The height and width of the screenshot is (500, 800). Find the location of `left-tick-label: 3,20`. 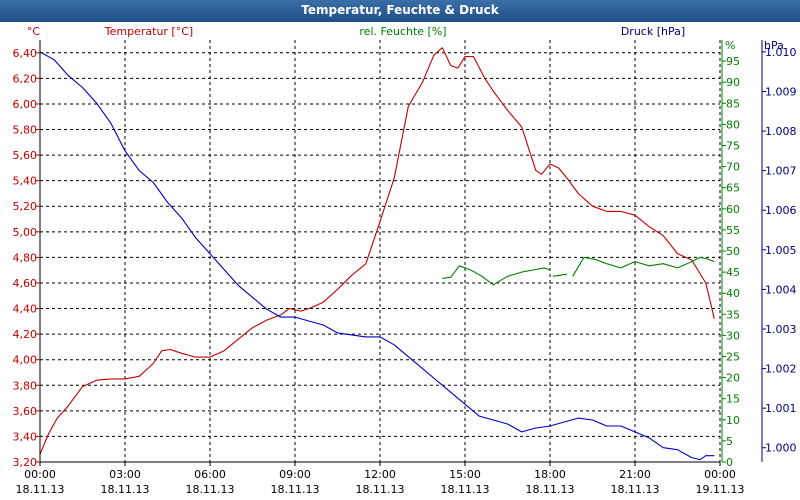

left-tick-label: 3,20 is located at coordinates (25, 462).